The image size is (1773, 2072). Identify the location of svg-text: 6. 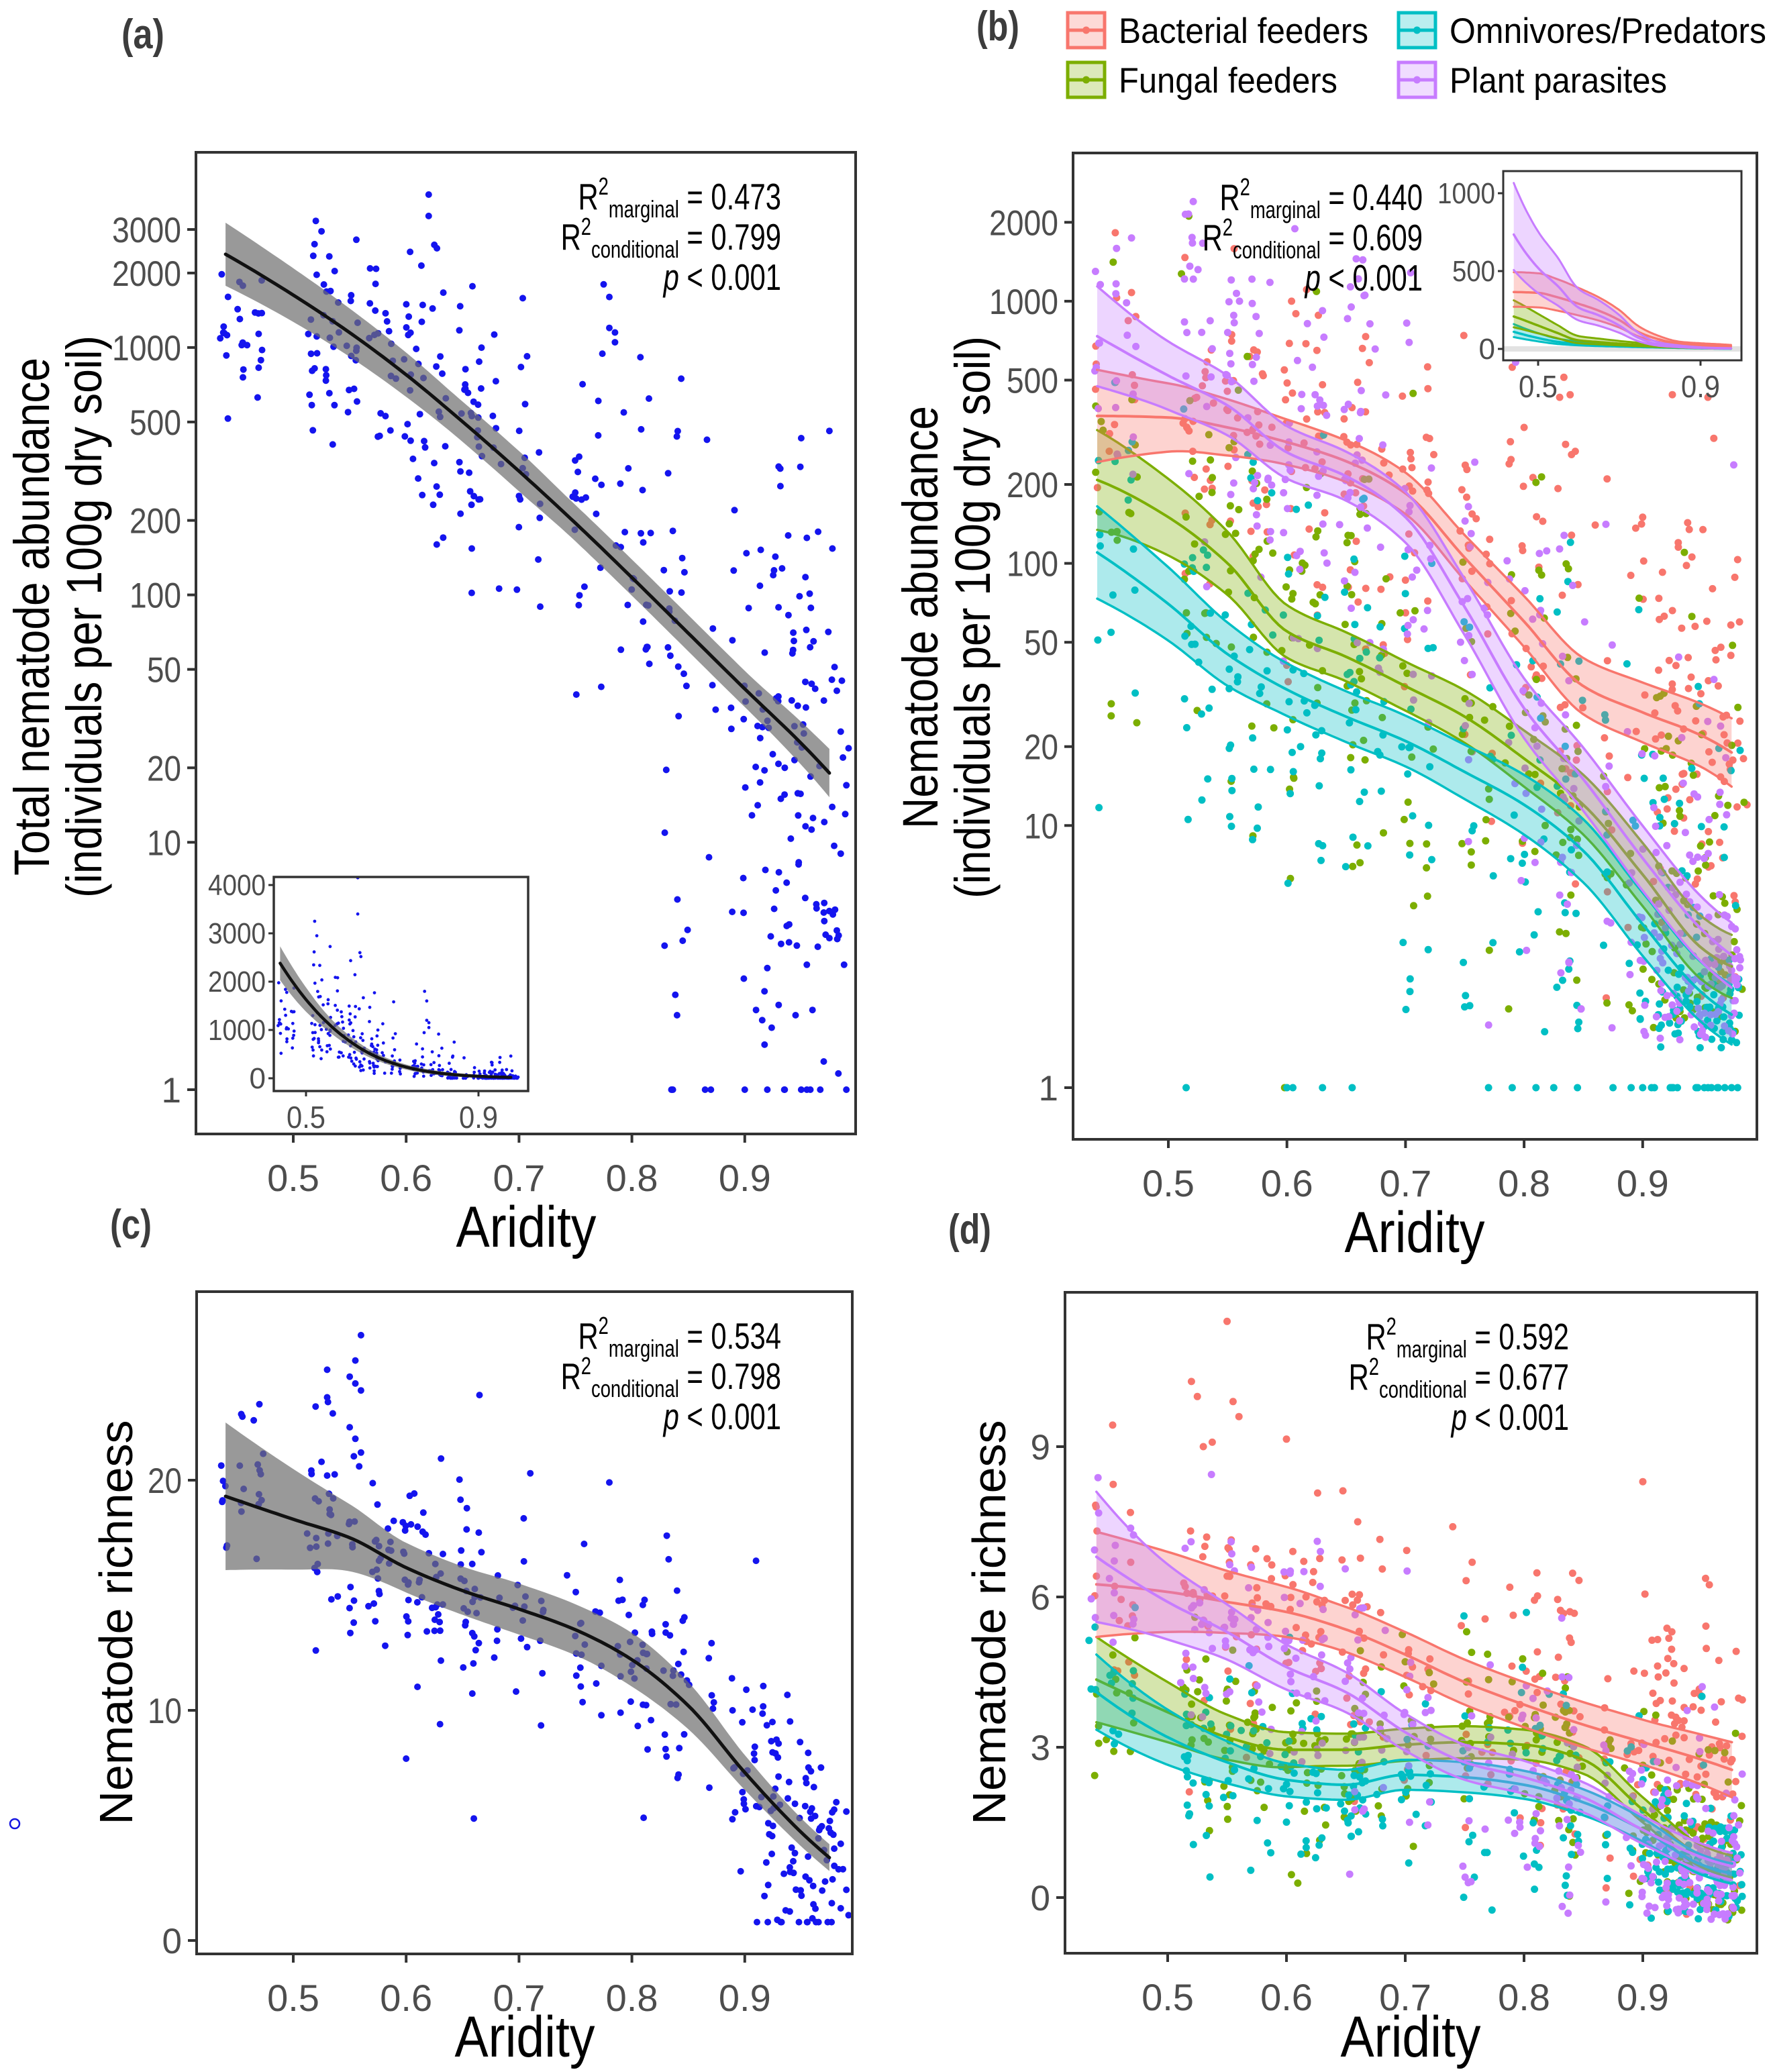
(1040, 1598).